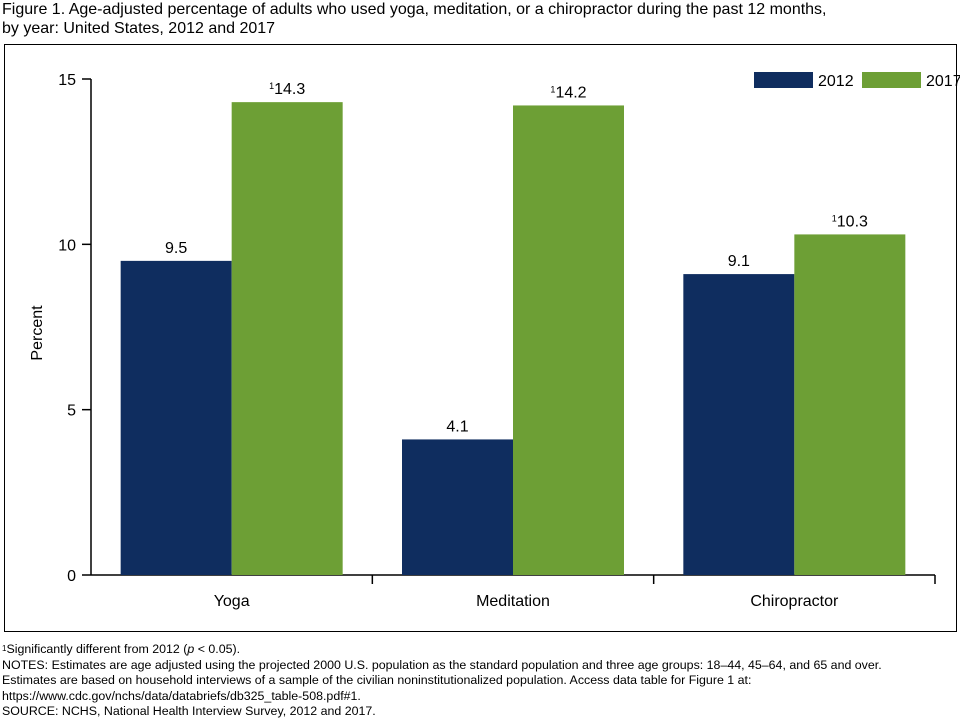 Image resolution: width=960 pixels, height=720 pixels. Describe the element at coordinates (37, 333) in the screenshot. I see `y-axis-title: Percent` at that location.